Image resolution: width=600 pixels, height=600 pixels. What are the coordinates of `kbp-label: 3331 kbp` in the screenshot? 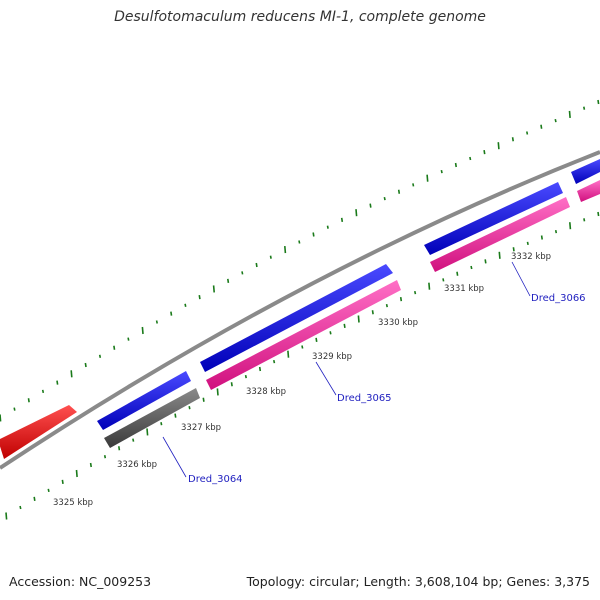 It's located at (464, 289).